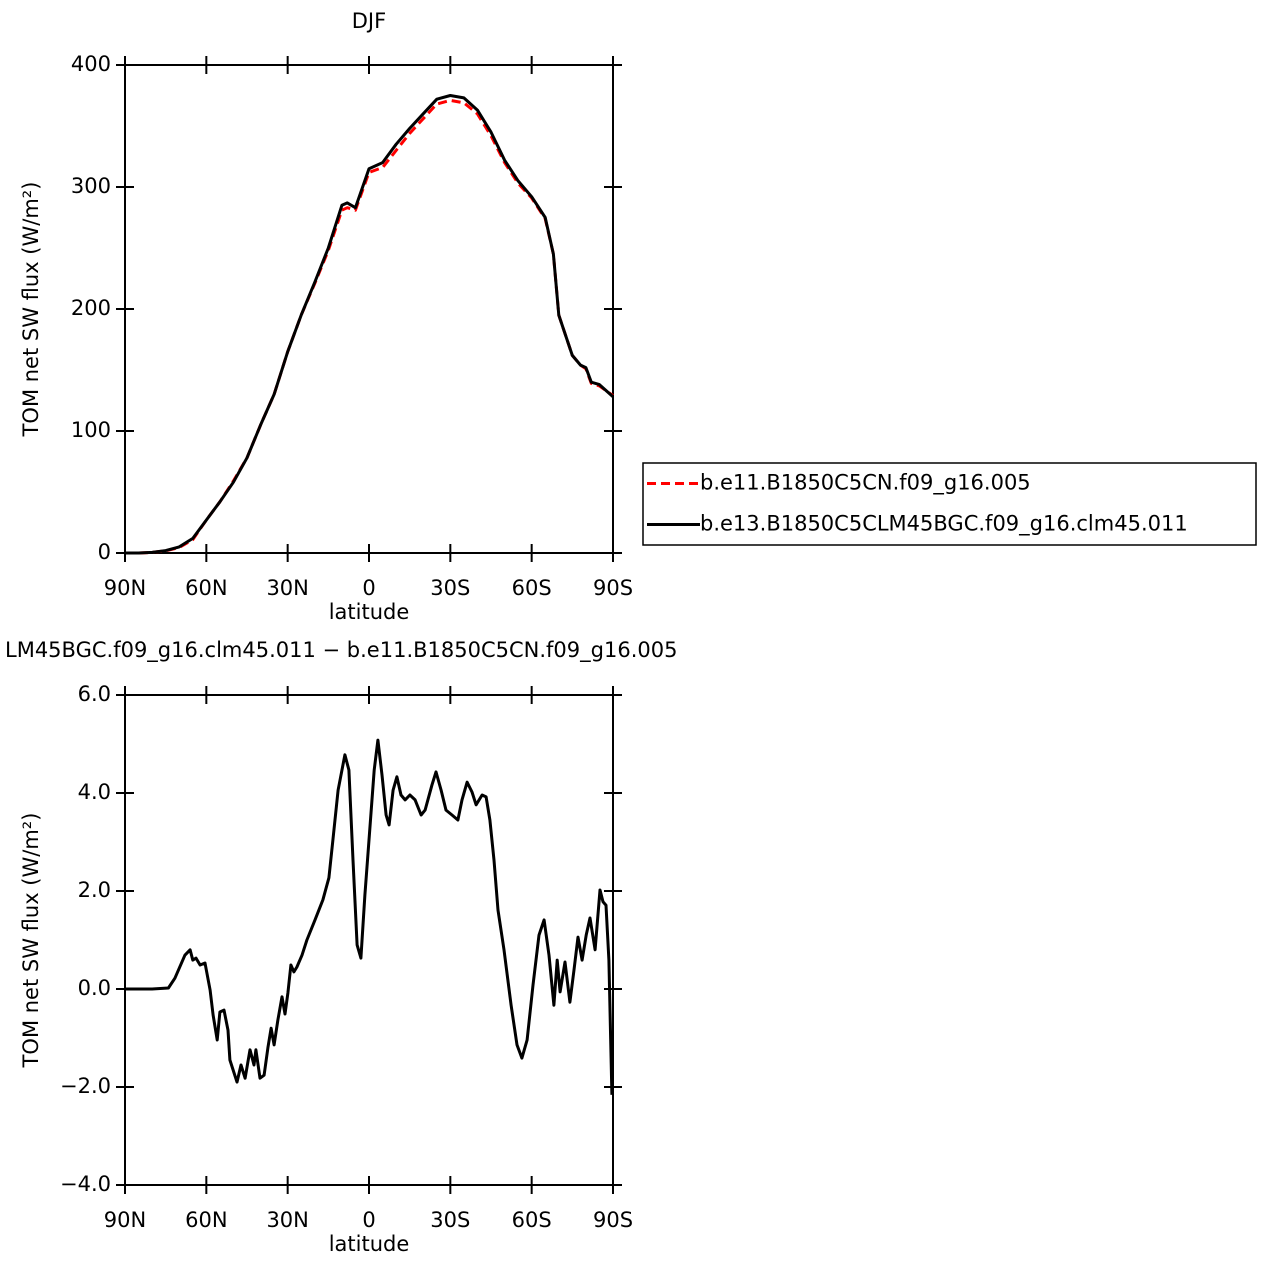 The width and height of the screenshot is (1274, 1274). Describe the element at coordinates (91, 186) in the screenshot. I see `y-tick-label: 300` at that location.